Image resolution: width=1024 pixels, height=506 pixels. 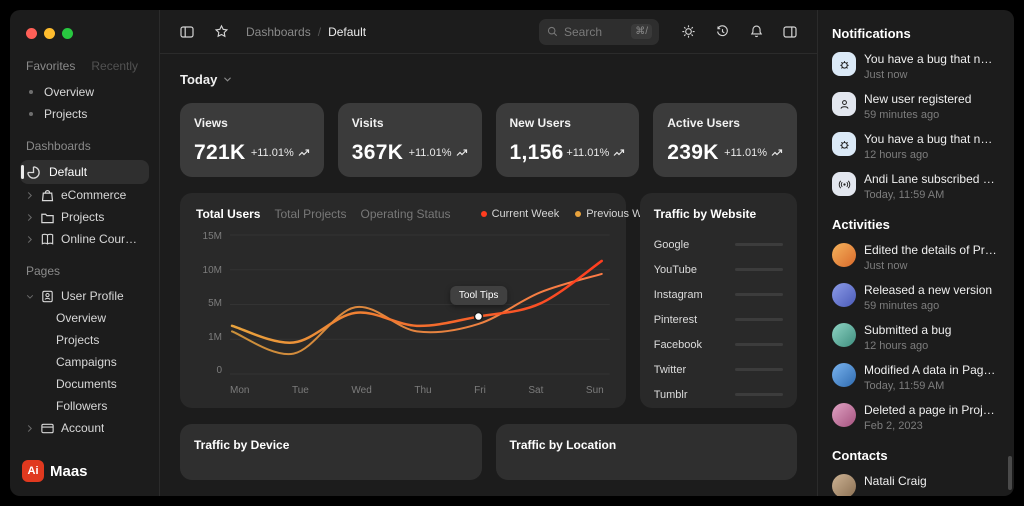 What do you see at coordinates (895, 481) in the screenshot?
I see `contact-text: Natali Craig` at bounding box center [895, 481].